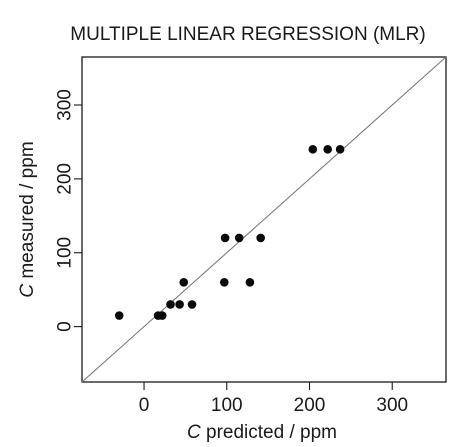  I want to click on y-tick-label: 200, so click(65, 179).